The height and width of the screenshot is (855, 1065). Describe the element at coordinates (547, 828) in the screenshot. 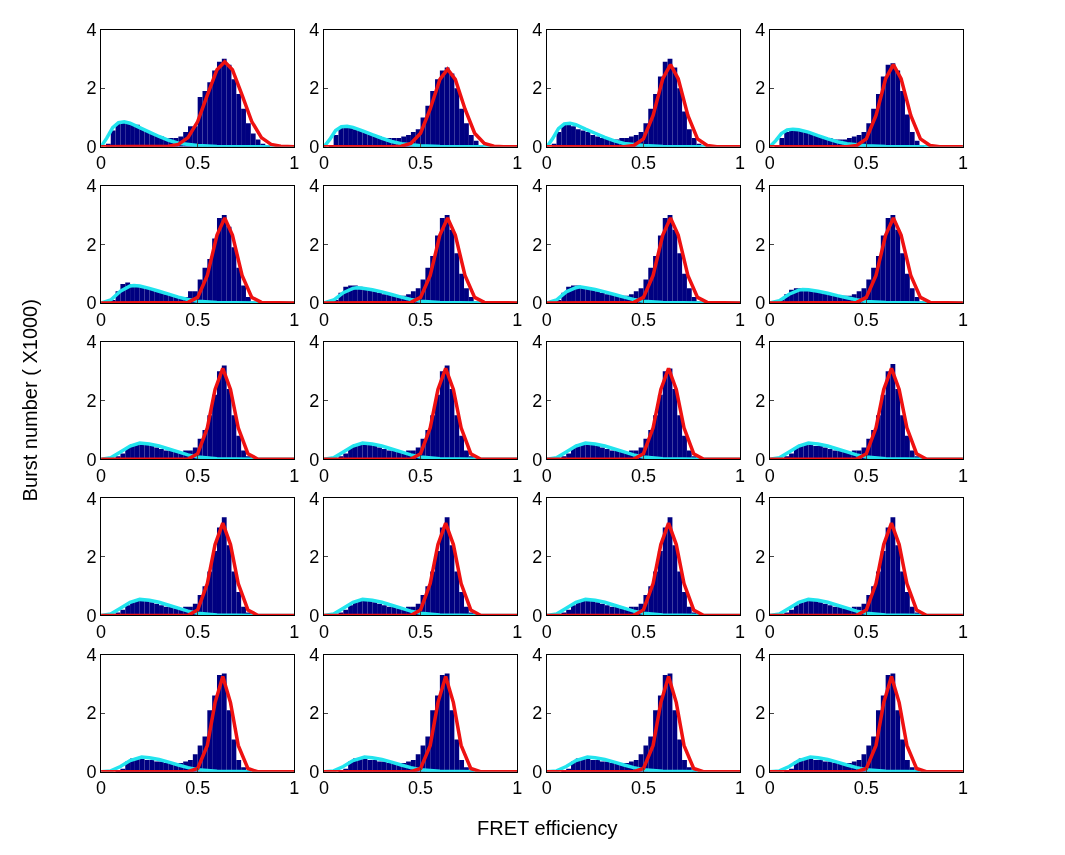

I see `text: FRET efficiency` at that location.